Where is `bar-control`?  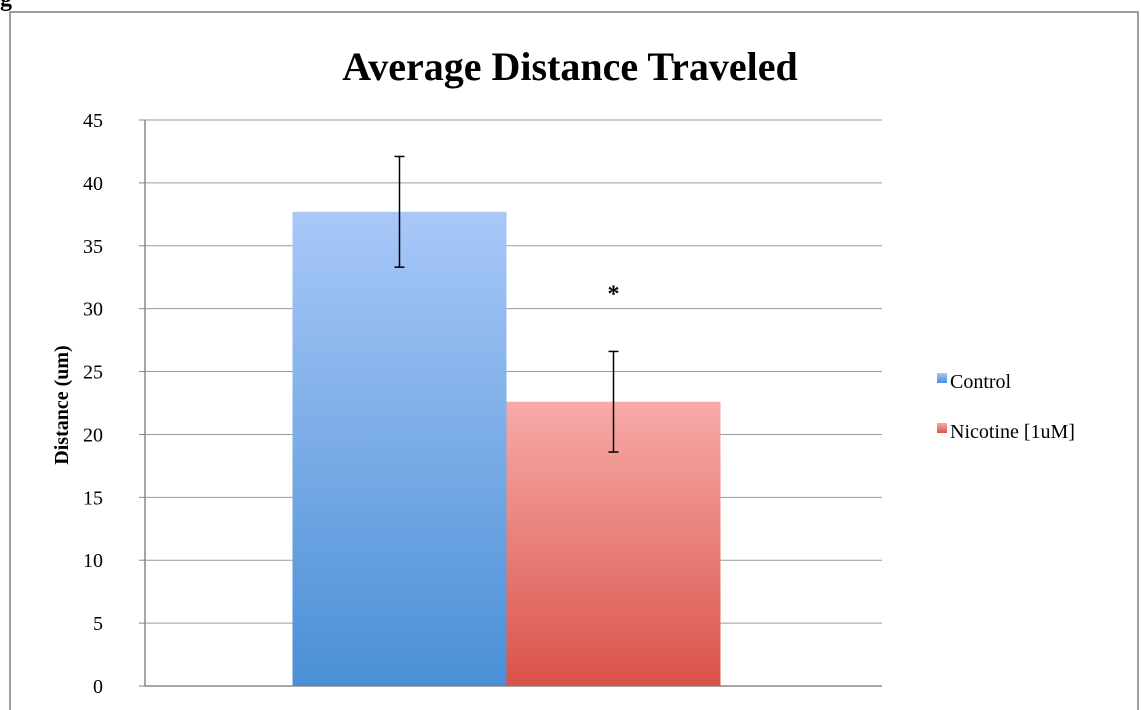
bar-control is located at coordinates (399, 448).